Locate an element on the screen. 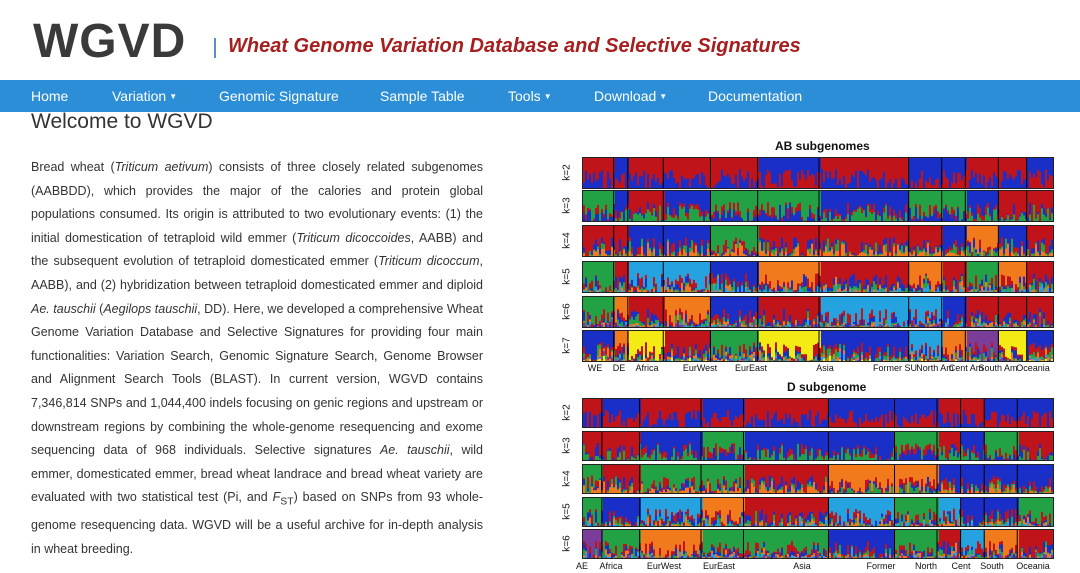 The image size is (1080, 573). ab-region-label: South Am is located at coordinates (998, 368).